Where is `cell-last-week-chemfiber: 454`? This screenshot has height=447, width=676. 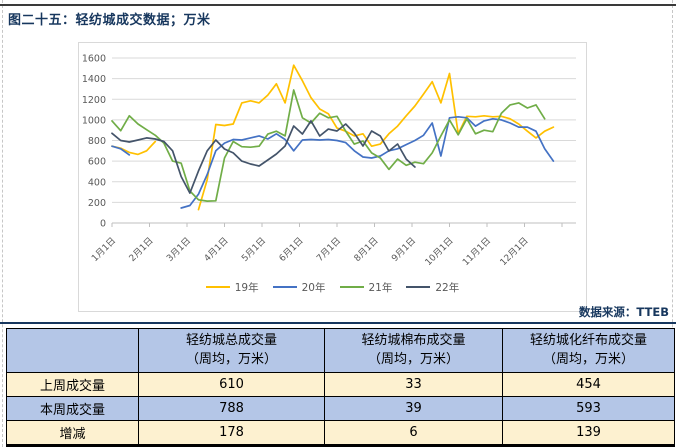
cell-last-week-chemfiber: 454 is located at coordinates (588, 384).